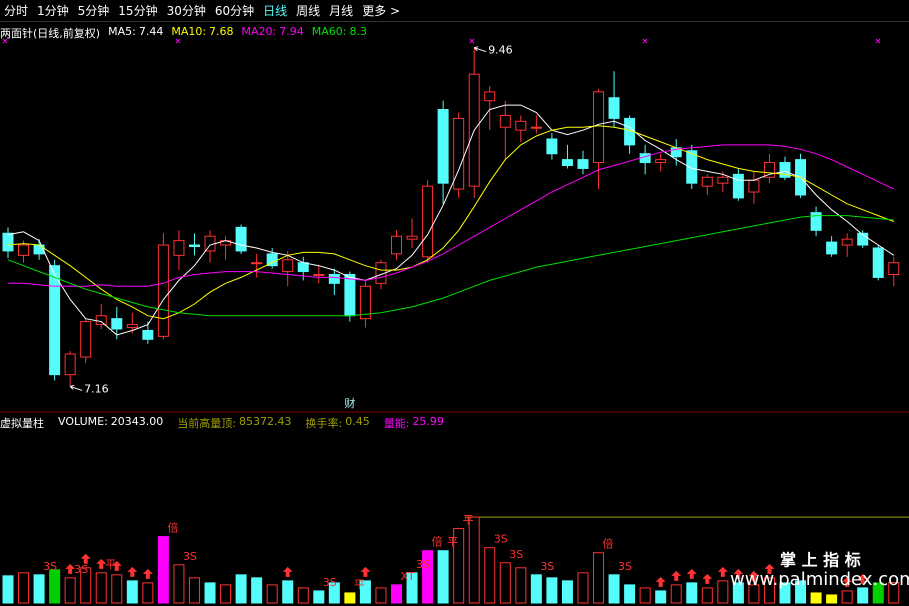 This screenshot has width=909, height=606. Describe the element at coordinates (500, 50) in the screenshot. I see `annotation-label: 9.46` at that location.